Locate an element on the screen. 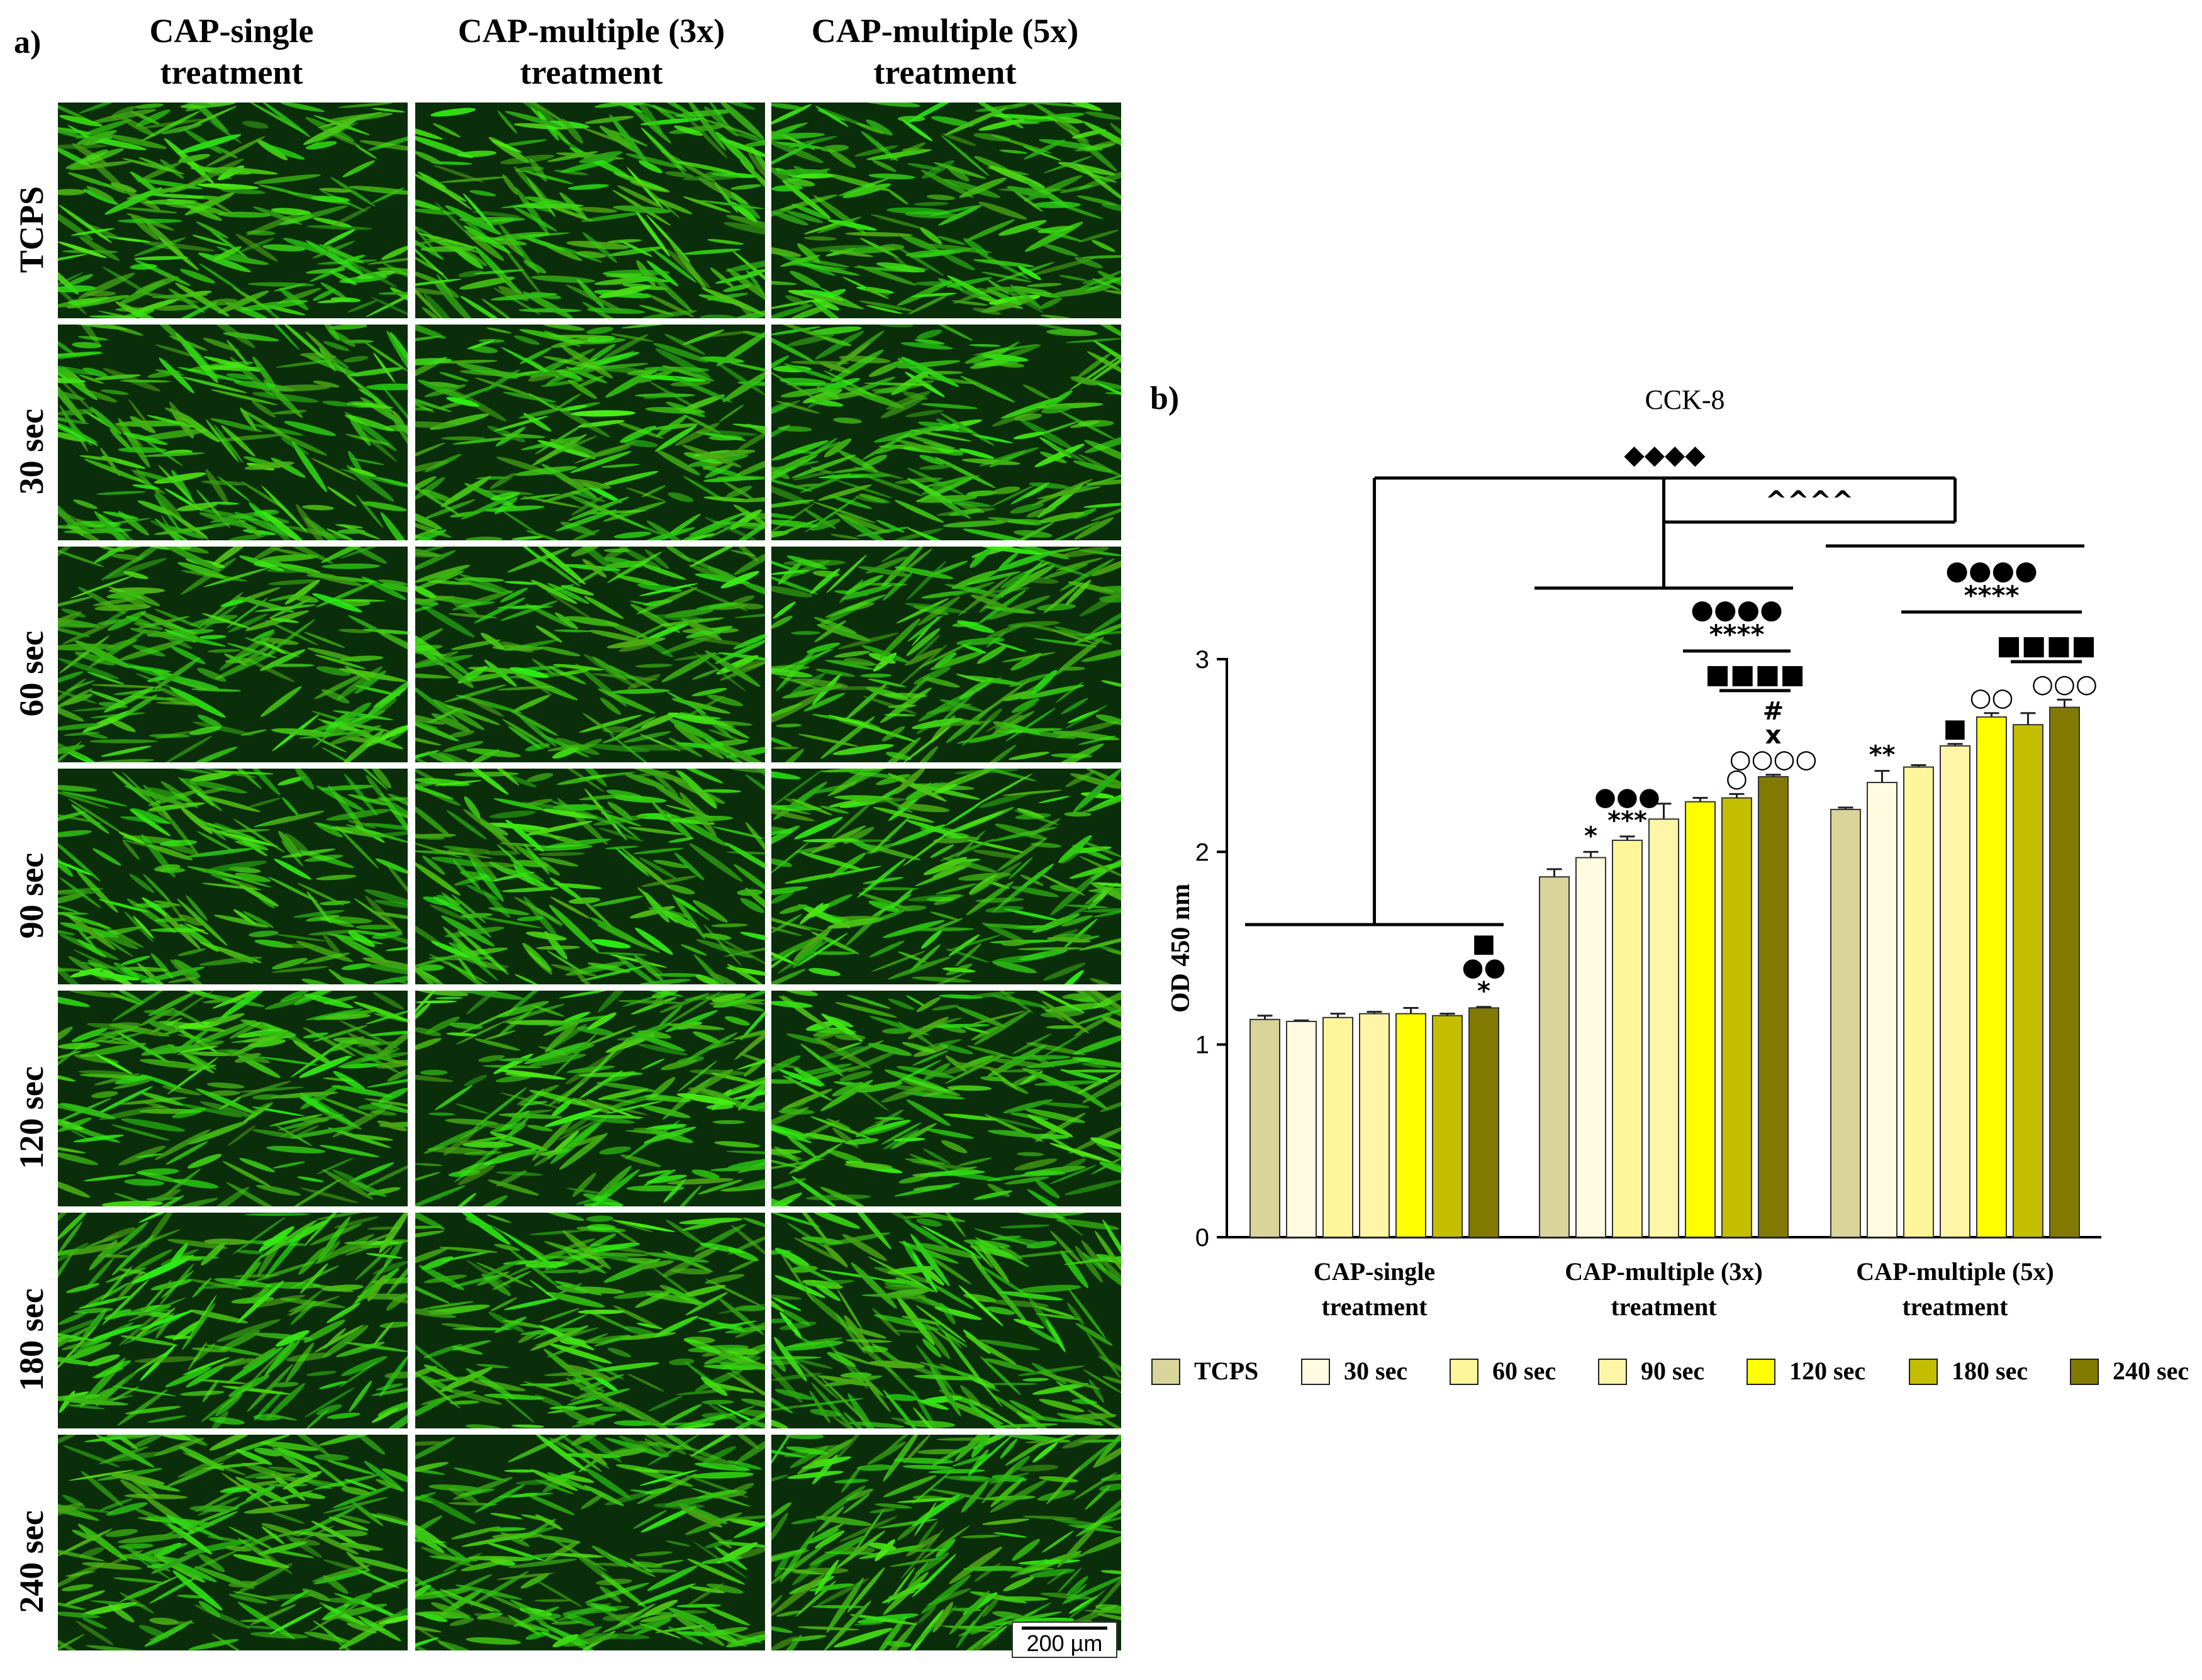 Image resolution: width=2202 pixels, height=1680 pixels. column-header-line: CAP-single is located at coordinates (231, 31).